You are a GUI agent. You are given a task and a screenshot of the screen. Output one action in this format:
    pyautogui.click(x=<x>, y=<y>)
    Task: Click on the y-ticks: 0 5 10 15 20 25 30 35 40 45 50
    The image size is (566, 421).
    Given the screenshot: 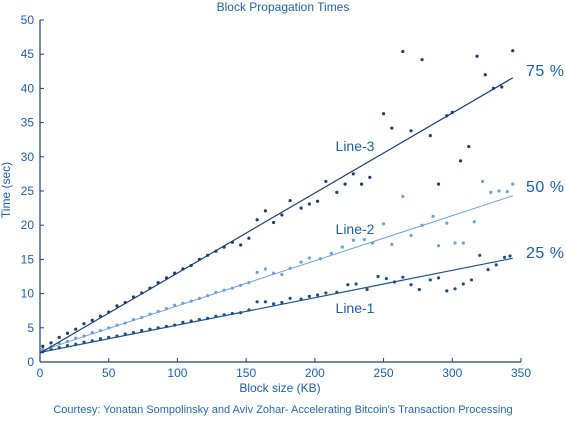 What is the action you would take?
    pyautogui.click(x=32, y=191)
    